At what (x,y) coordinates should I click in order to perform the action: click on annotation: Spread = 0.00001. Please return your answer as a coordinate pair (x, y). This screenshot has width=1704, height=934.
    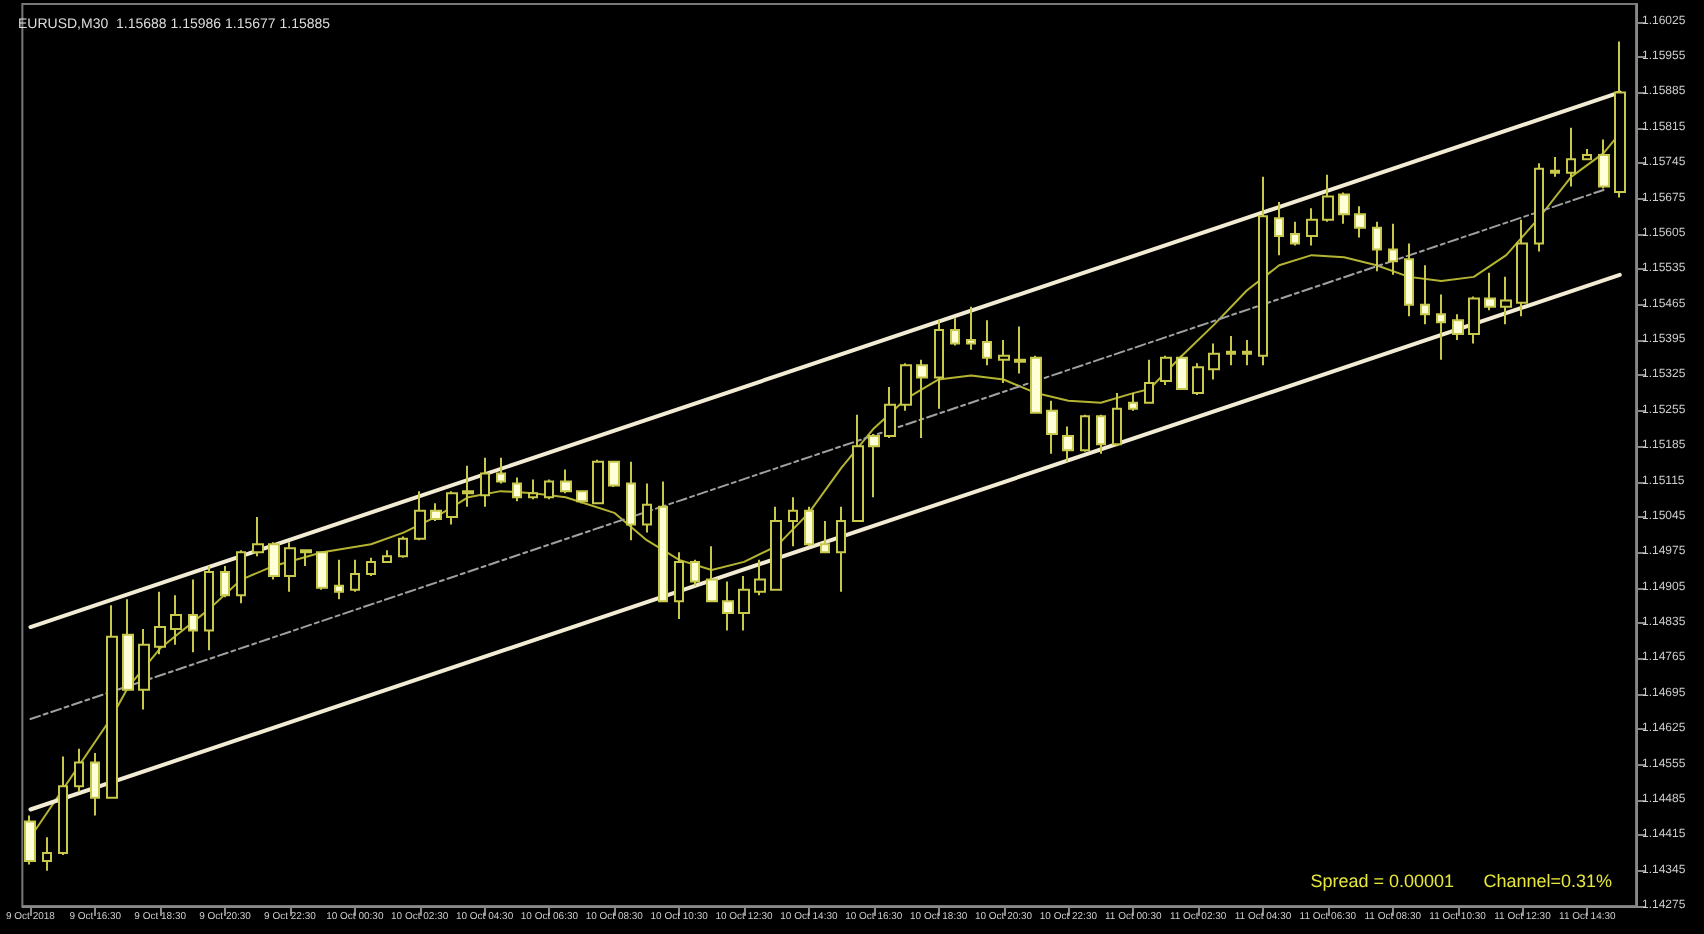
    Looking at the image, I should click on (1382, 881).